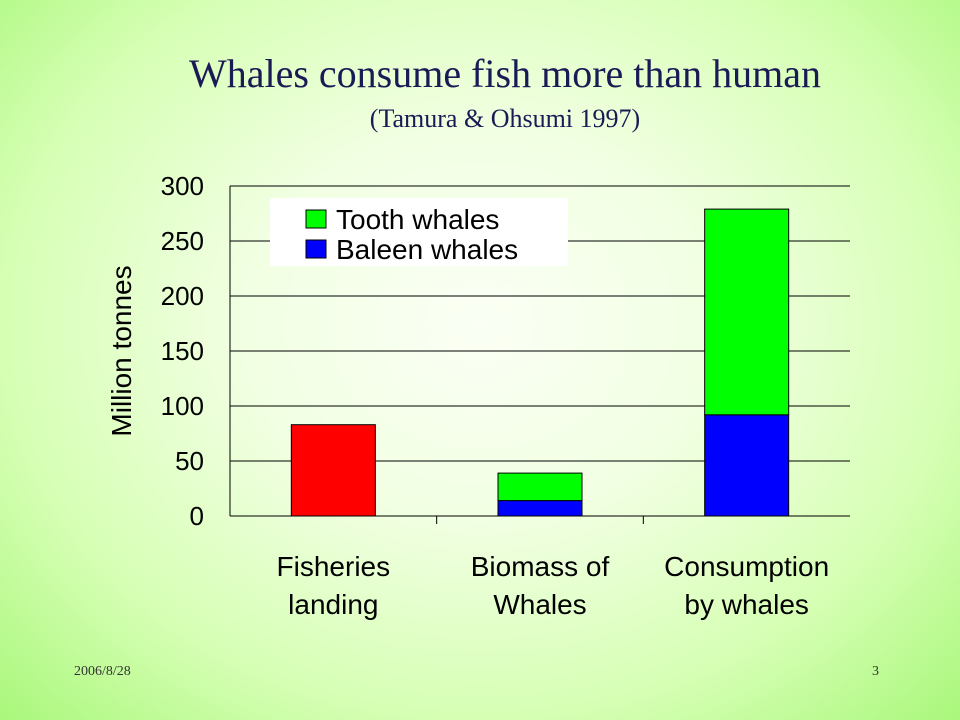 The width and height of the screenshot is (960, 720). Describe the element at coordinates (121, 350) in the screenshot. I see `y-axis-label: Million tonnes` at that location.